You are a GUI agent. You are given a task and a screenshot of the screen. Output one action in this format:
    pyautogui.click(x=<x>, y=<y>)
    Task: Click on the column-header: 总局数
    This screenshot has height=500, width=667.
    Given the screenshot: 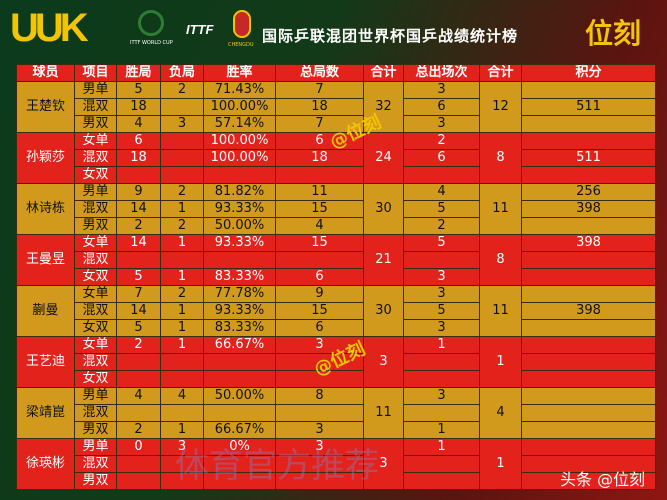 What is the action you would take?
    pyautogui.click(x=319, y=73)
    